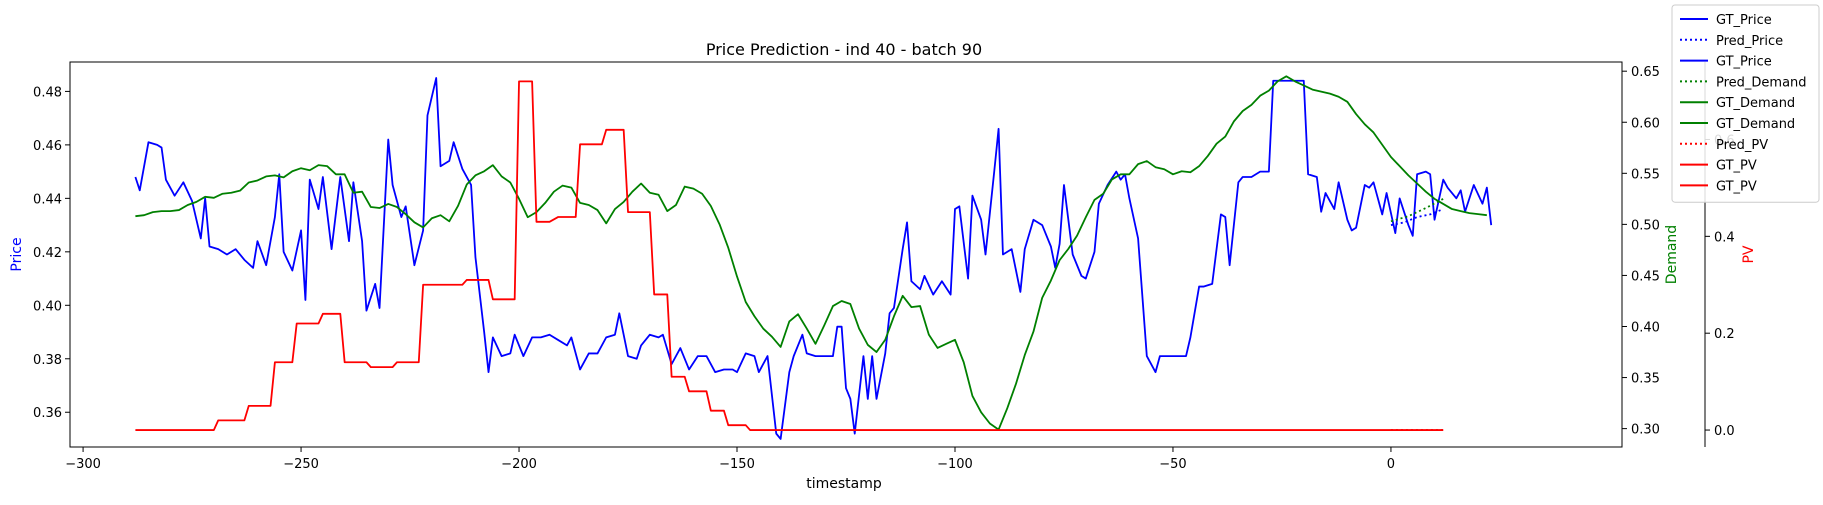 Image resolution: width=1823 pixels, height=505 pixels. Describe the element at coordinates (844, 484) in the screenshot. I see `x-axis-label: timestamp` at that location.